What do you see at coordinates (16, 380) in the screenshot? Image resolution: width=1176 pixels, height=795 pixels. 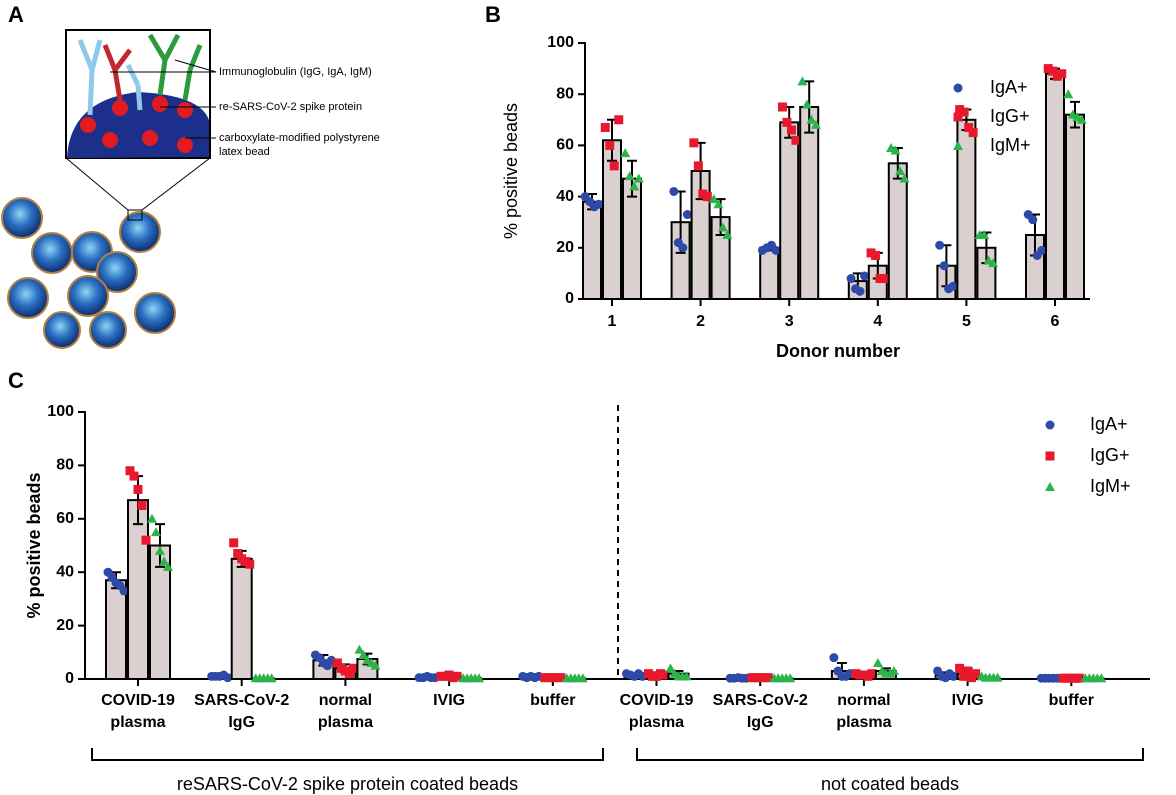 I see `panel-label: C` at bounding box center [16, 380].